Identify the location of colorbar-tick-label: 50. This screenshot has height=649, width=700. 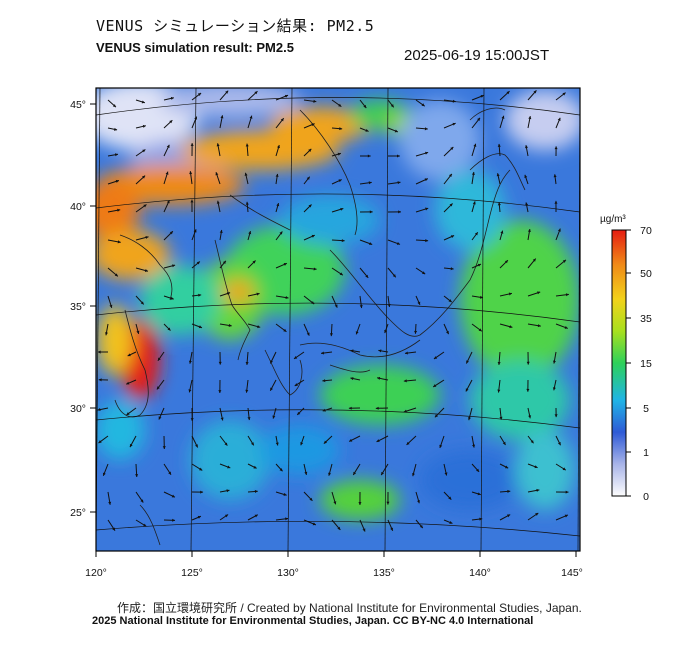
(646, 274).